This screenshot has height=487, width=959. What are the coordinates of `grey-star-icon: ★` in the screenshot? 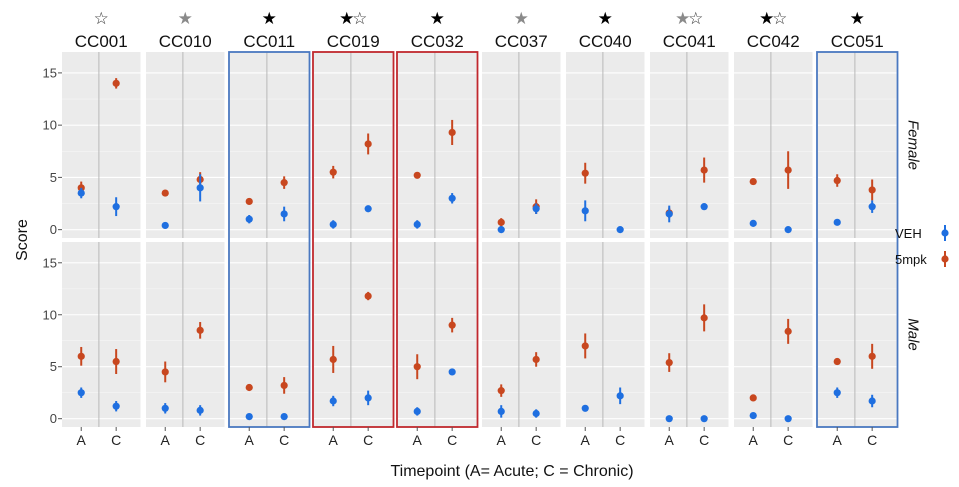 It's located at (521, 19).